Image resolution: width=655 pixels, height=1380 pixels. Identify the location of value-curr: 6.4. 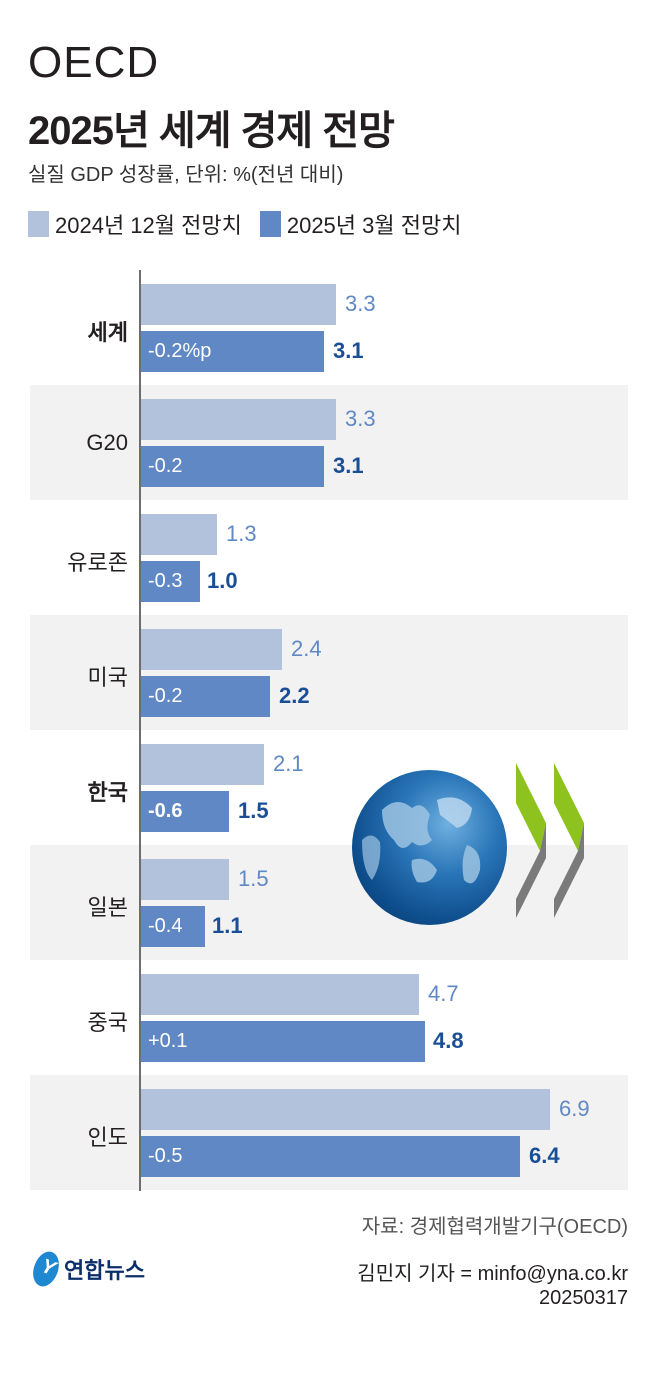
(544, 1155).